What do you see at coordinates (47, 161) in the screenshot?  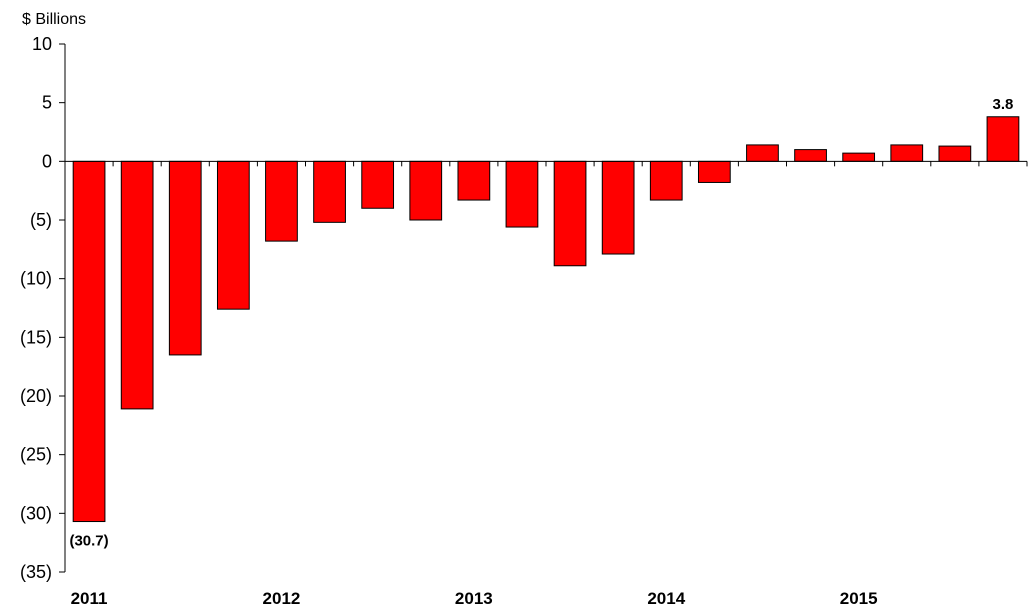 I see `y-tick-label: 0` at bounding box center [47, 161].